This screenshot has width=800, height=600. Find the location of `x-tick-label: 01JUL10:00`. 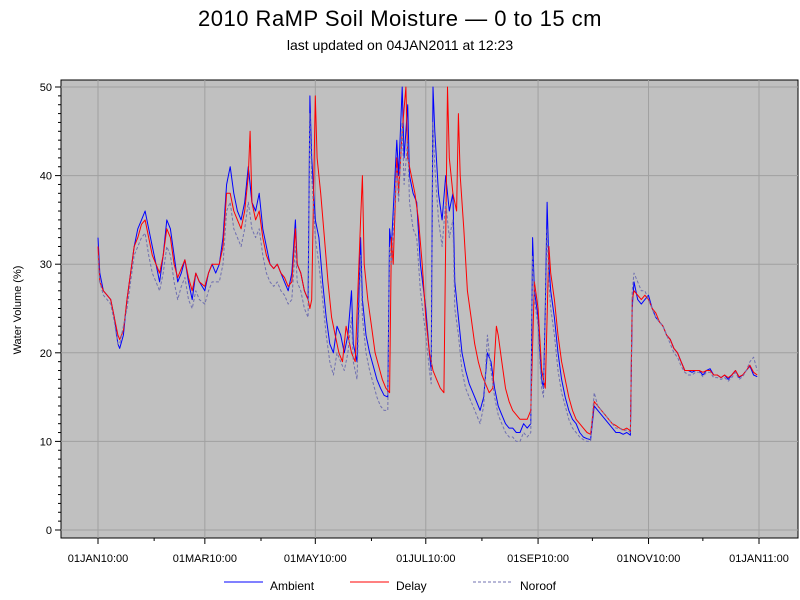

x-tick-label: 01JUL10:00 is located at coordinates (425, 559).